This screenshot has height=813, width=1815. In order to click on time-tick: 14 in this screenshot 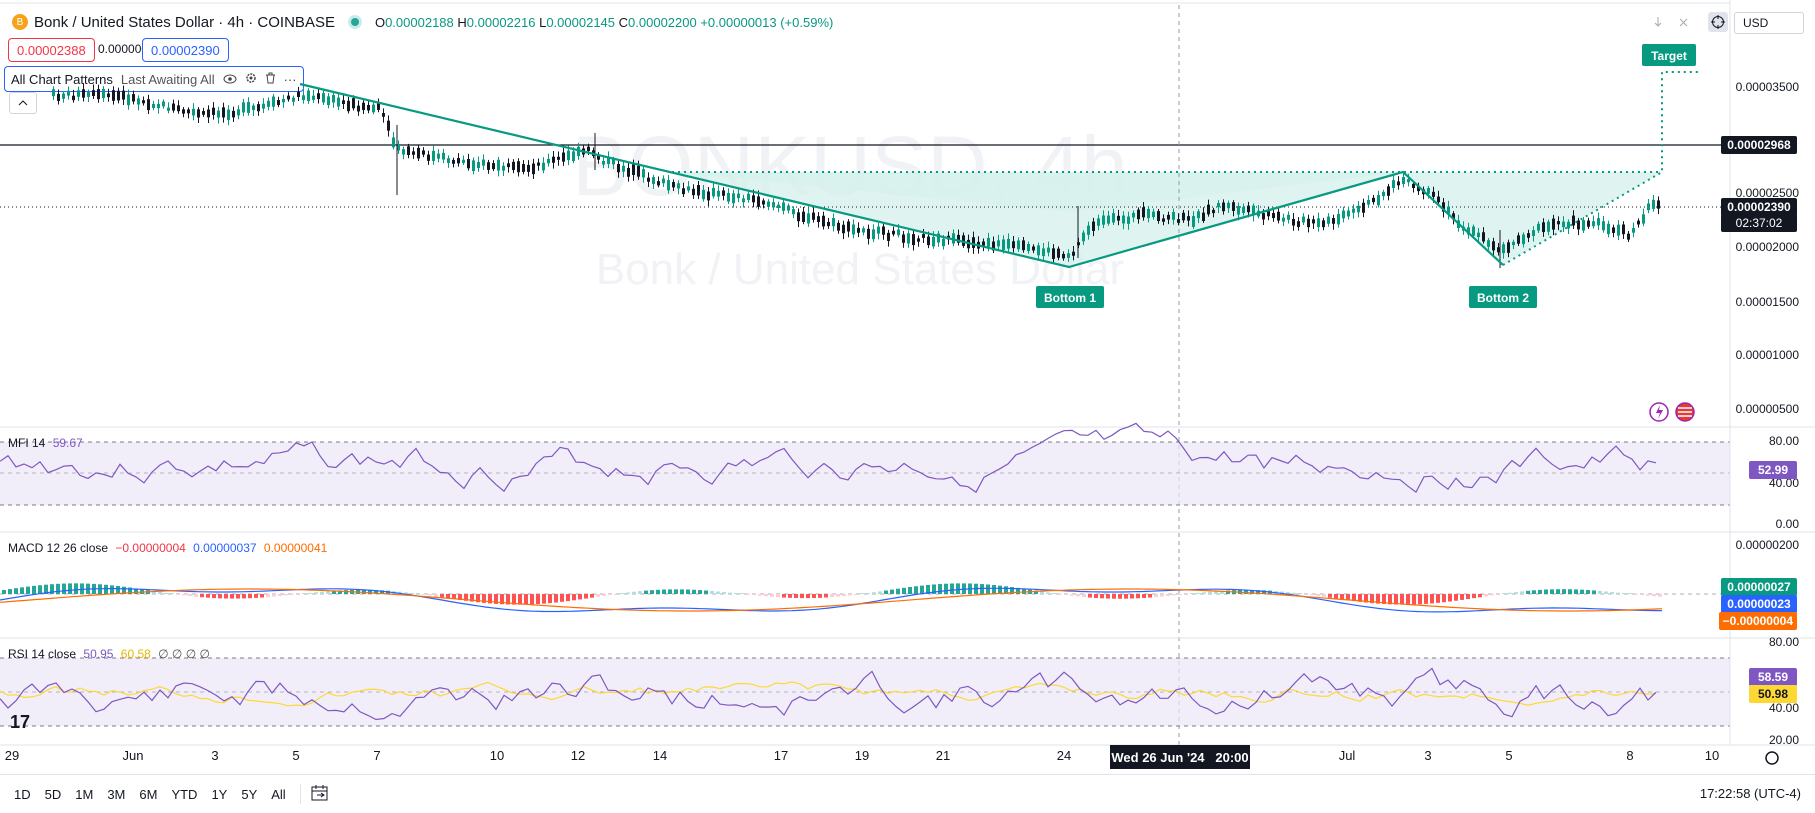, I will do `click(660, 755)`.